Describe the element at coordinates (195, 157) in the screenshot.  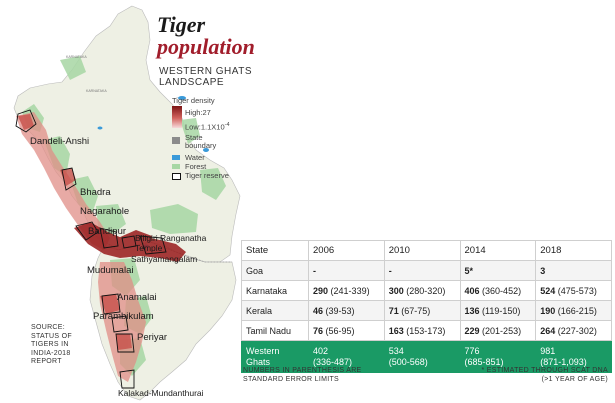
I see `legend-water: Water` at that location.